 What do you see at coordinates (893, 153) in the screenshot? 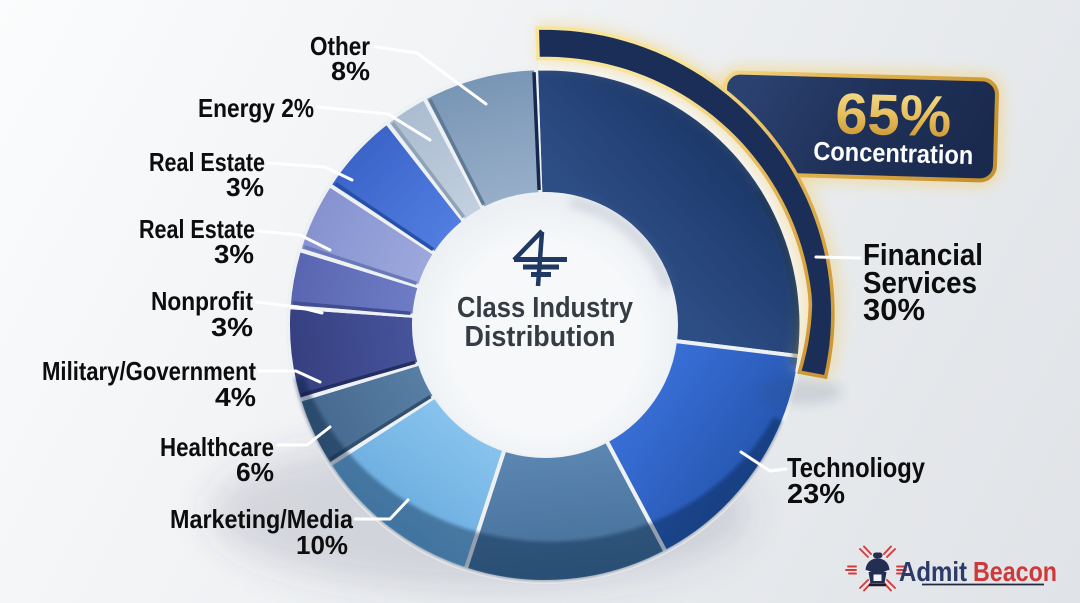
I see `svg-text: Concentration` at bounding box center [893, 153].